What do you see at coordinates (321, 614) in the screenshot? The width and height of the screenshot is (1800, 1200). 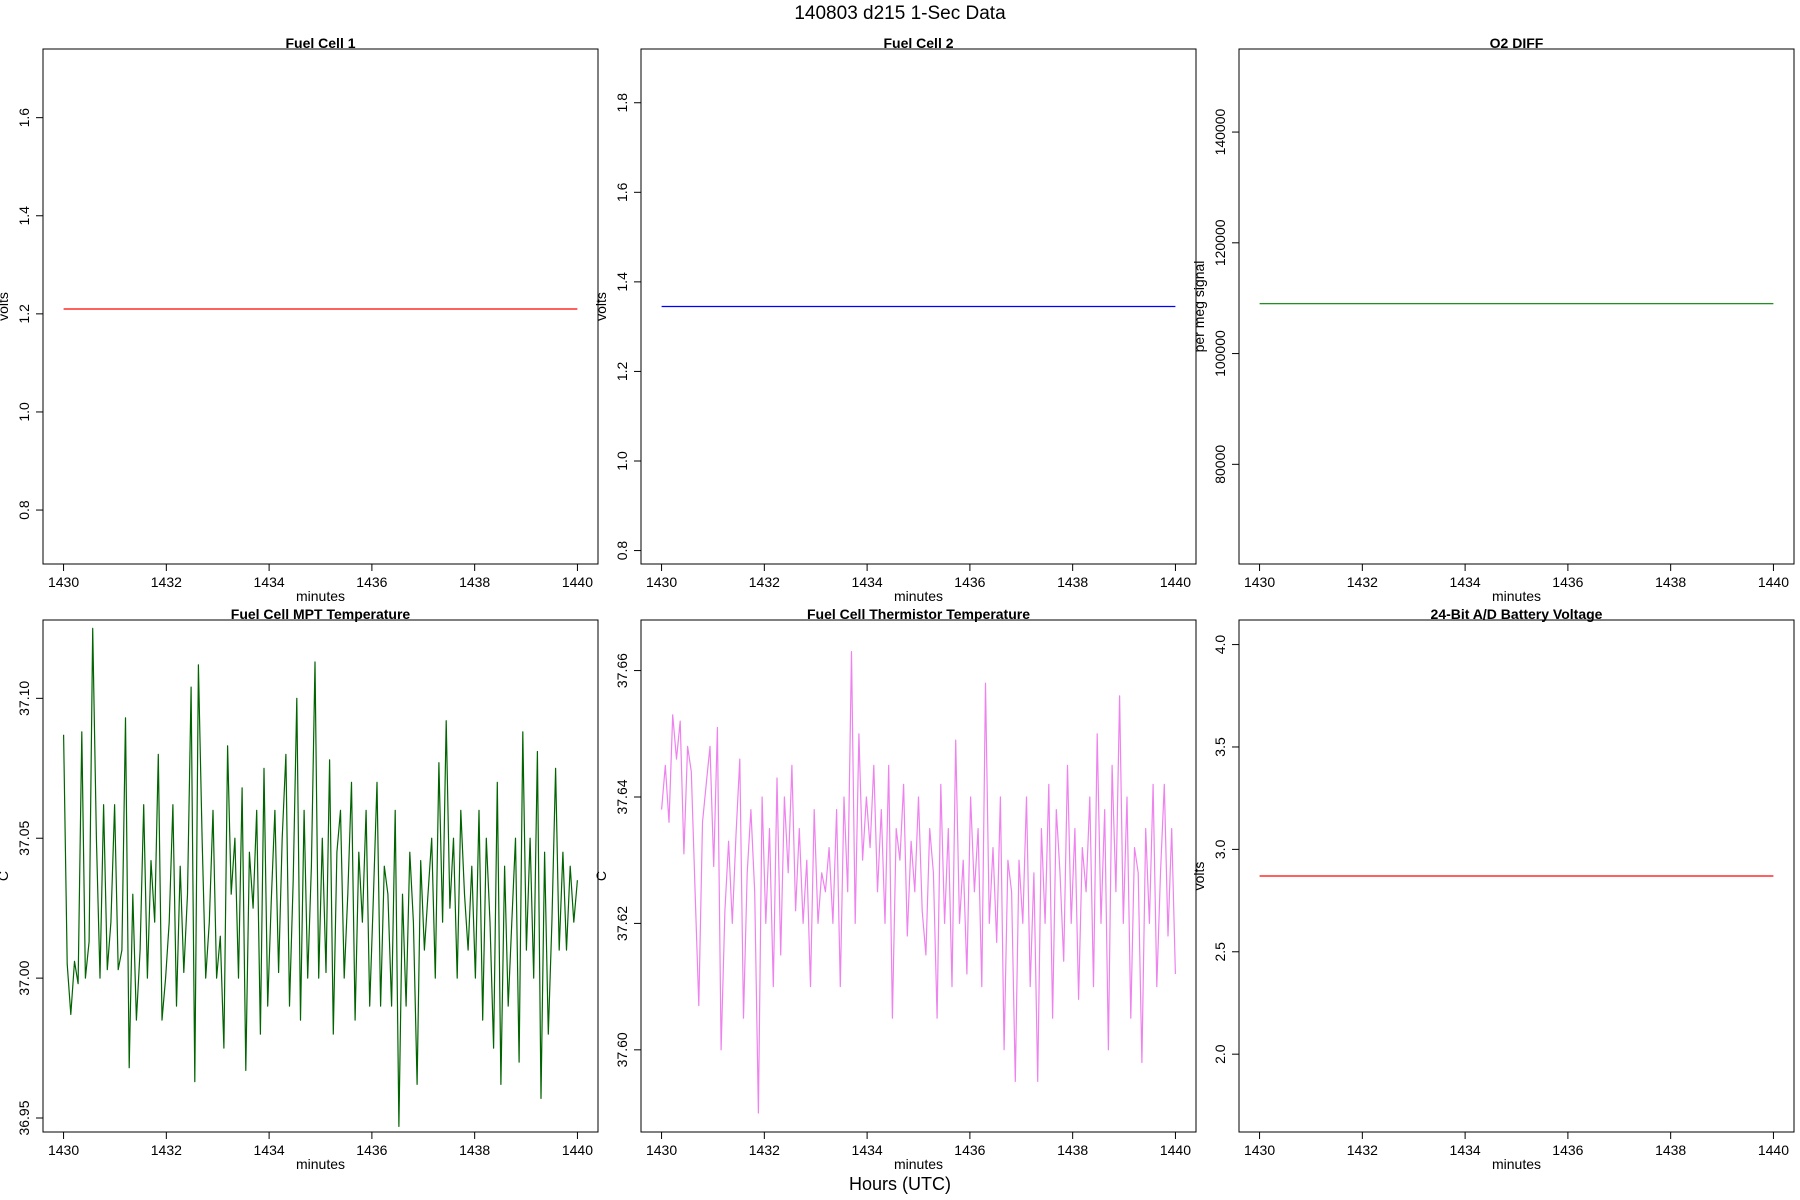 I see `panel-title: Fuel Cell MPT Temperature` at bounding box center [321, 614].